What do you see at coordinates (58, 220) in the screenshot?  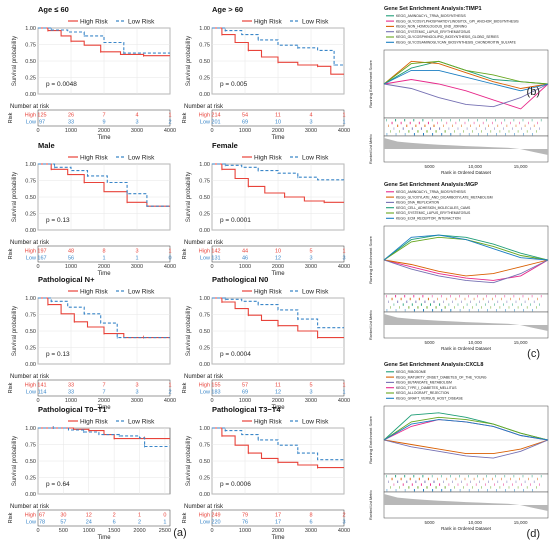 I see `p-value: p = 0.13` at bounding box center [58, 220].